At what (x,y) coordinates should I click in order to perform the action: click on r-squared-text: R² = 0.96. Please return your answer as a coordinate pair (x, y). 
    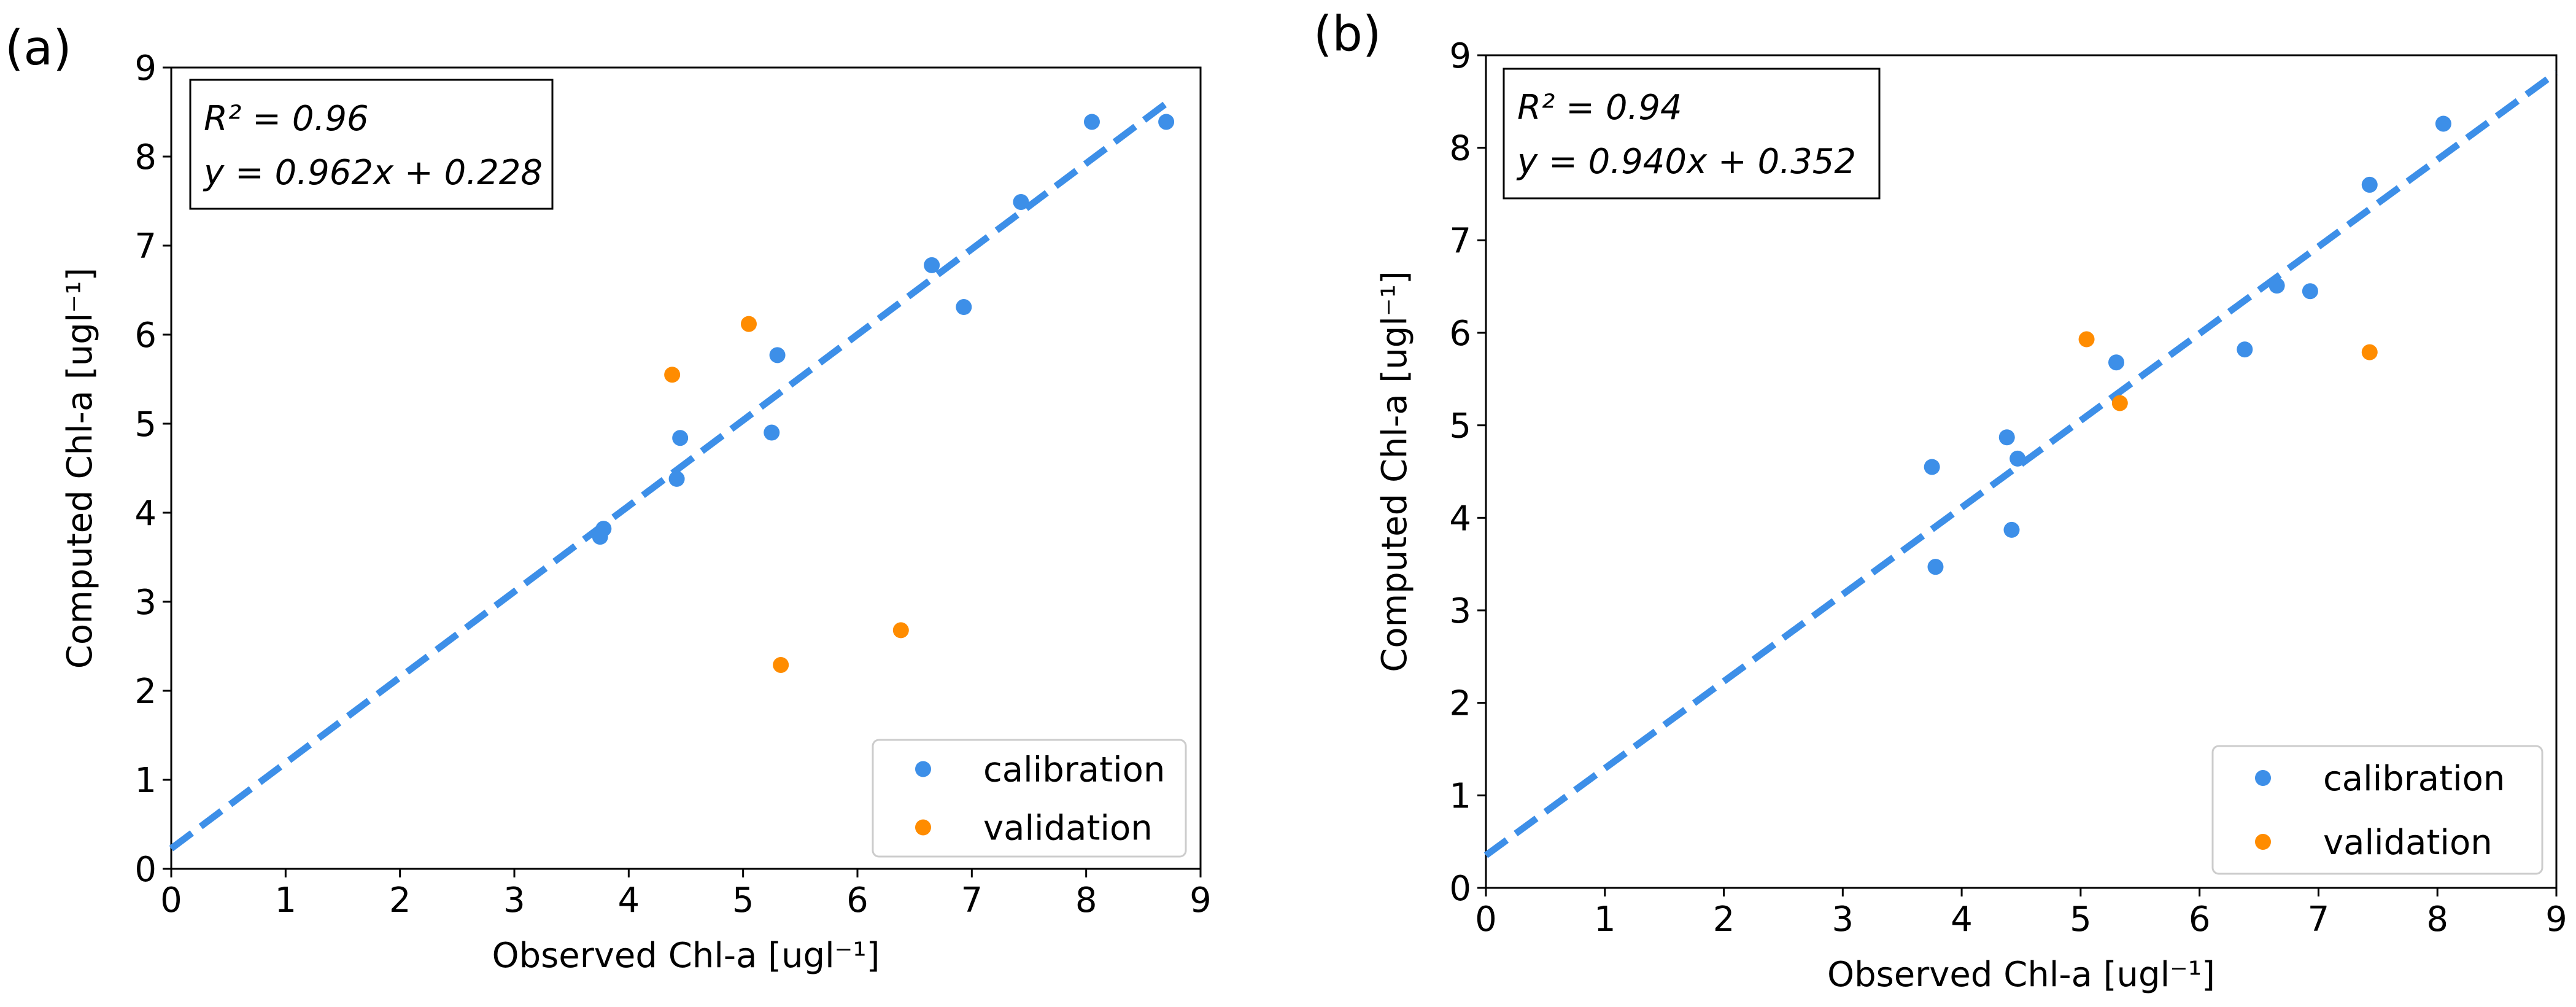
    Looking at the image, I should click on (286, 119).